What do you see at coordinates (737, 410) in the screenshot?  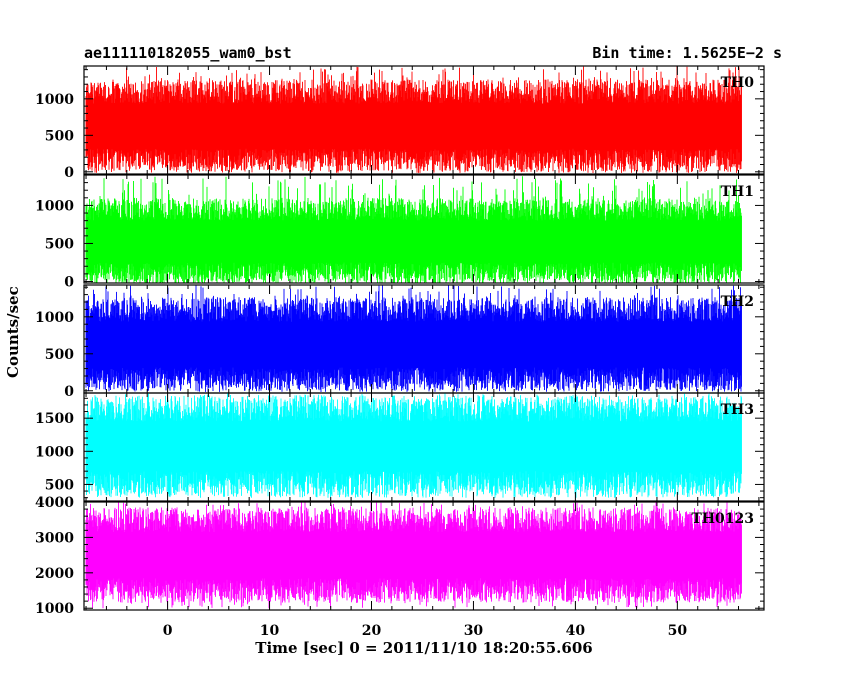 I see `panel-label-th3: TH3` at bounding box center [737, 410].